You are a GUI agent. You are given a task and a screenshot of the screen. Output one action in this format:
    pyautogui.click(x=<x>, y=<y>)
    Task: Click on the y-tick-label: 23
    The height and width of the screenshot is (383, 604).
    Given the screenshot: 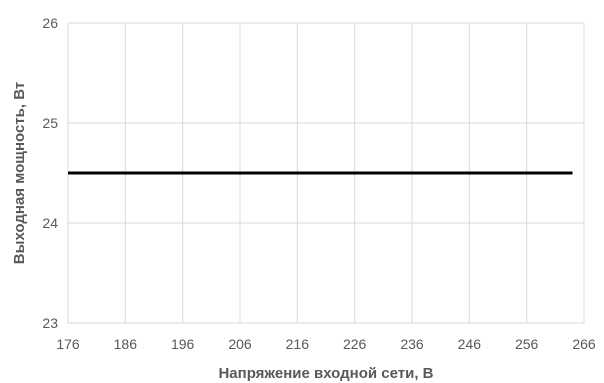 What is the action you would take?
    pyautogui.click(x=50, y=323)
    